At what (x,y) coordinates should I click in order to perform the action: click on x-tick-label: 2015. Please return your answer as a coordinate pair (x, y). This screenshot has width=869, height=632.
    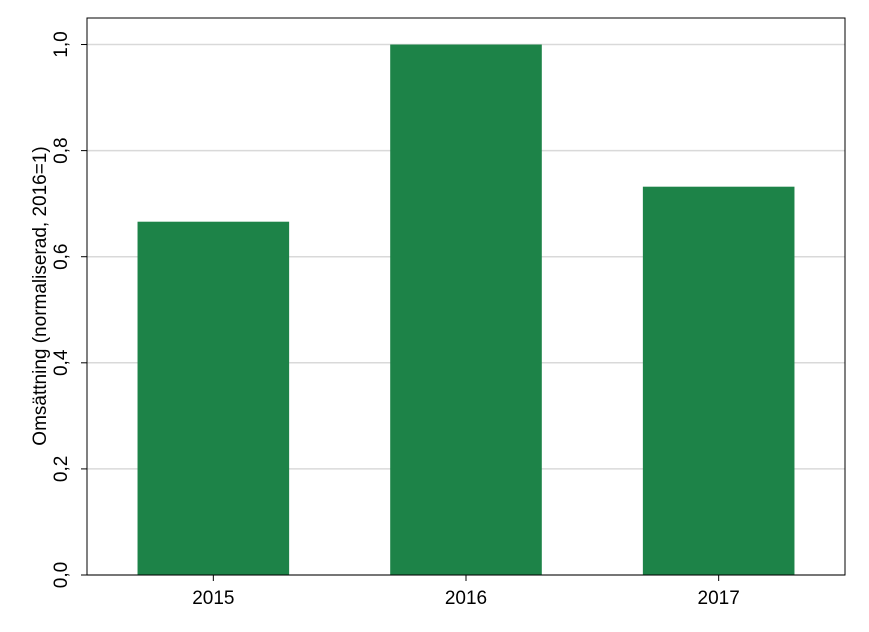
    Looking at the image, I should click on (213, 598).